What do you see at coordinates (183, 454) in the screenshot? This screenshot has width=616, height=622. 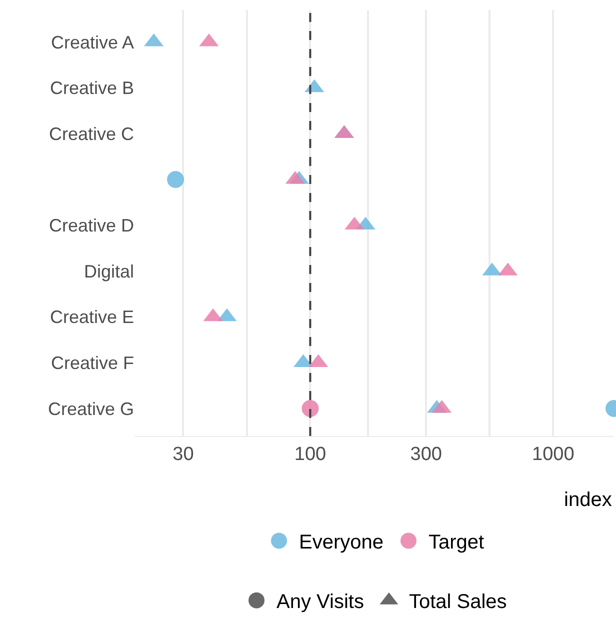 I see `x-tick-label: 30` at bounding box center [183, 454].